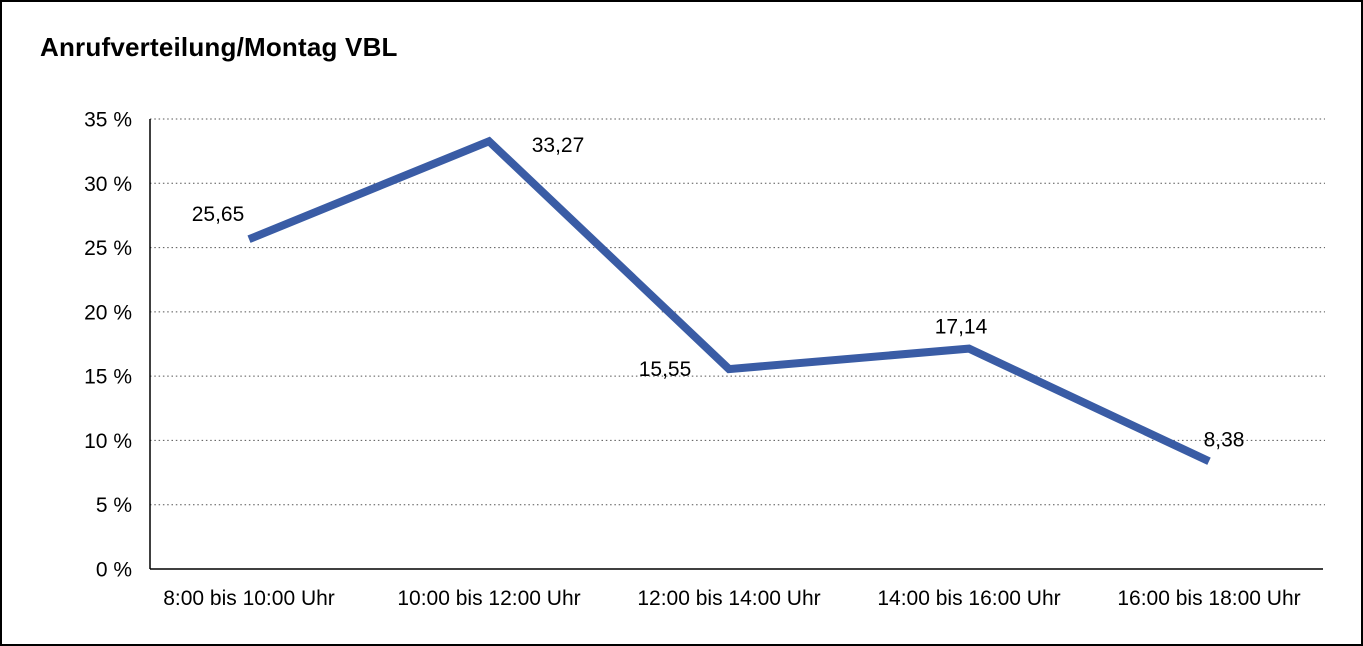 This screenshot has height=646, width=1363. What do you see at coordinates (114, 570) in the screenshot?
I see `y-tick-label: 0 %` at bounding box center [114, 570].